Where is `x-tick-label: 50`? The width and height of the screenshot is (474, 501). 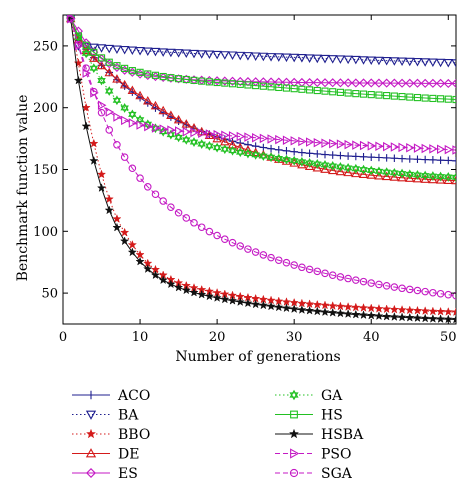 x-tick-label: 50 is located at coordinates (448, 337).